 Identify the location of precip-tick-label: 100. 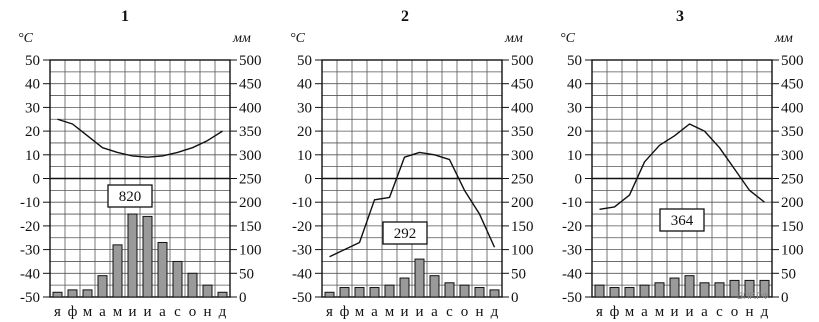
(250, 251).